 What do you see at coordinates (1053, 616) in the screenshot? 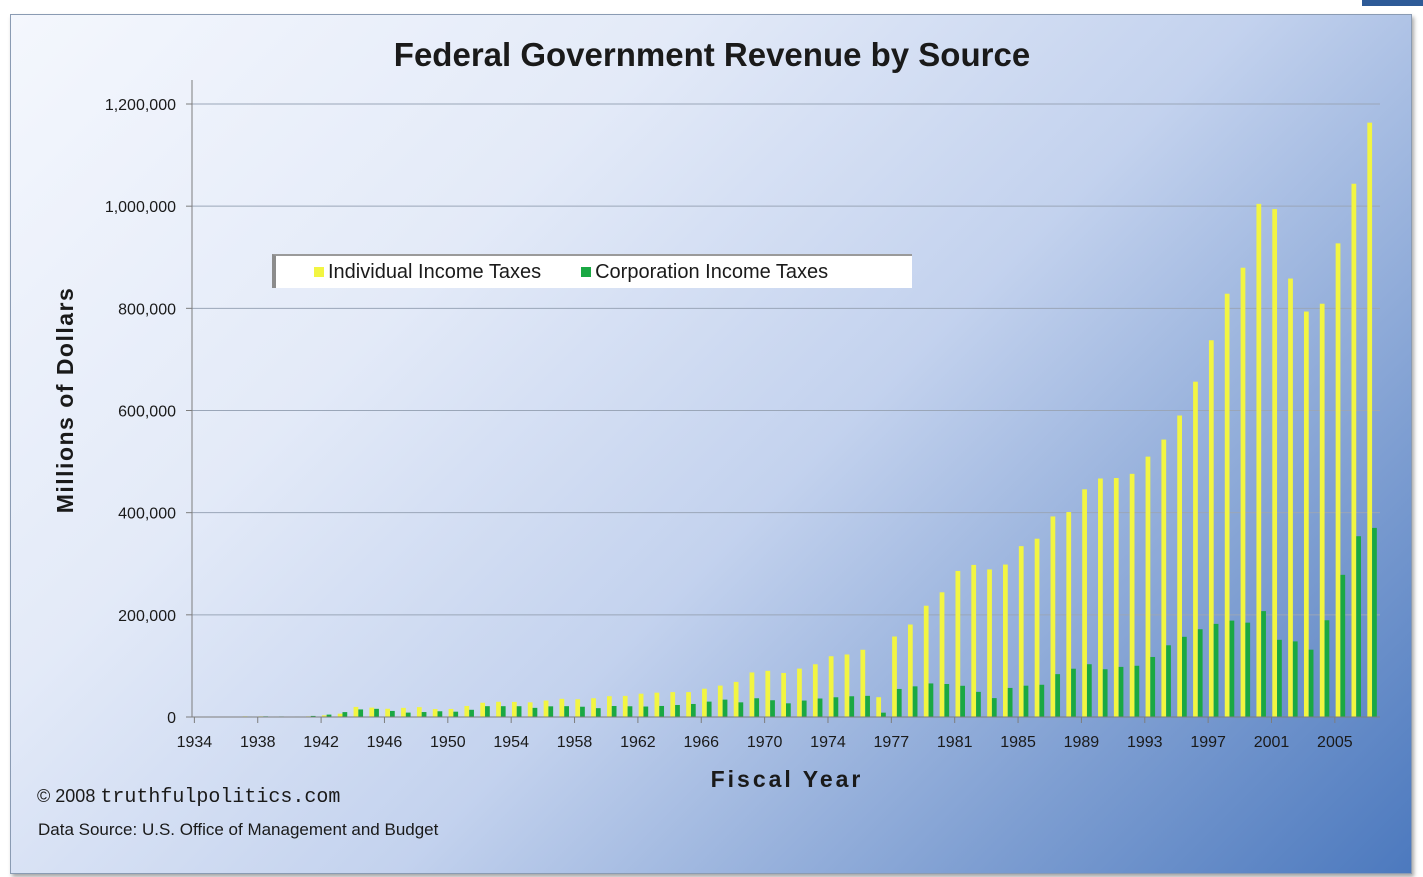
I see `bar-individual-1987` at bounding box center [1053, 616].